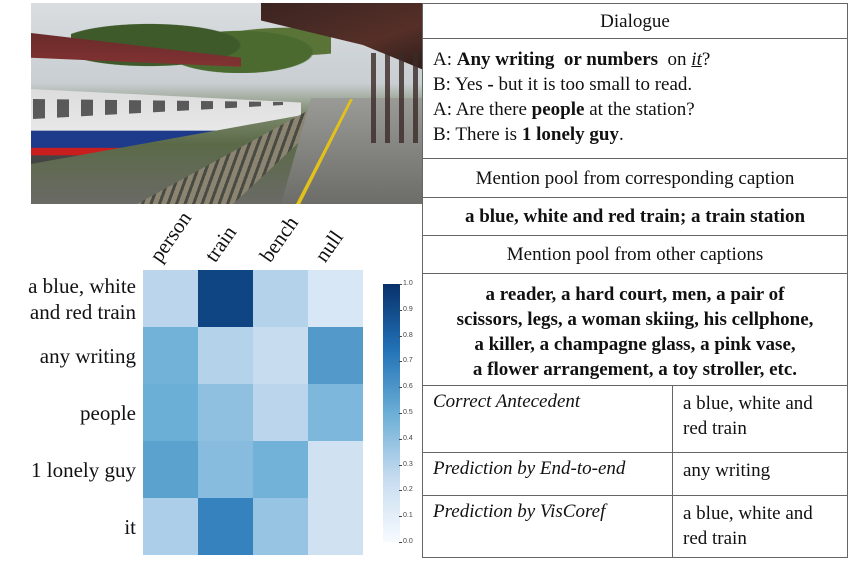 This screenshot has width=853, height=564. Describe the element at coordinates (406, 541) in the screenshot. I see `colorbar-tick-label: 0.0` at that location.